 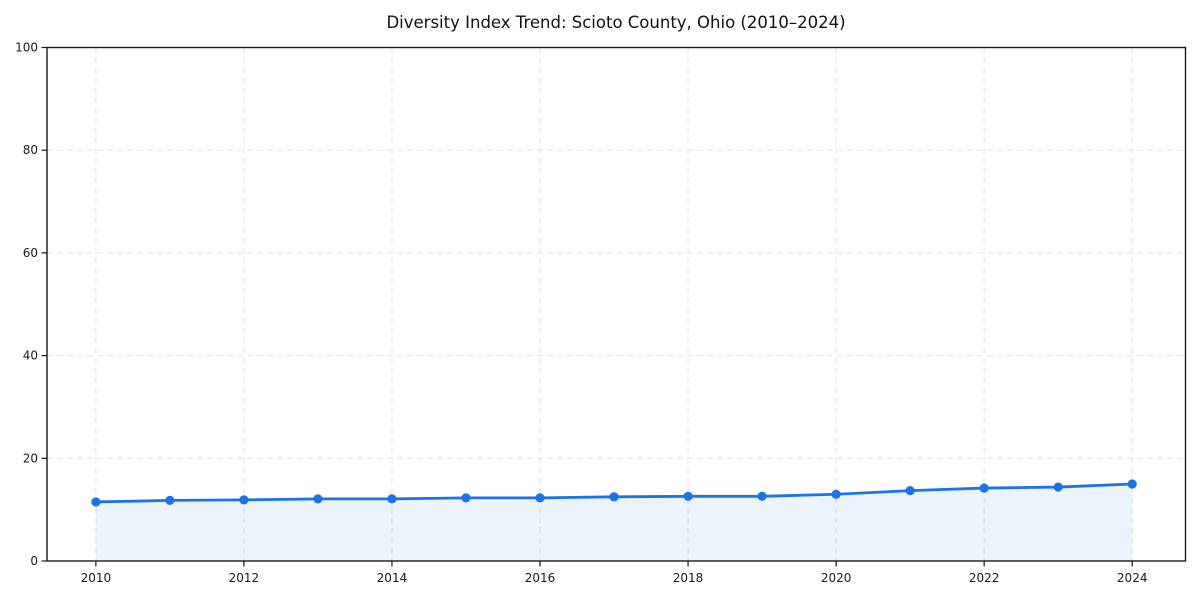 What do you see at coordinates (96, 578) in the screenshot?
I see `x-tick-label: 2010` at bounding box center [96, 578].